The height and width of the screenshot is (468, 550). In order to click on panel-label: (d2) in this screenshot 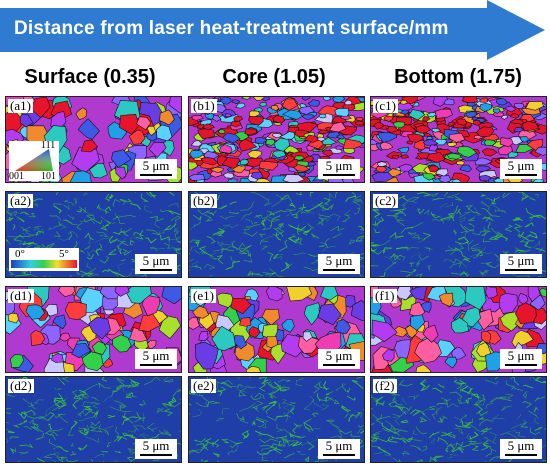, I will do `click(21, 385)`.